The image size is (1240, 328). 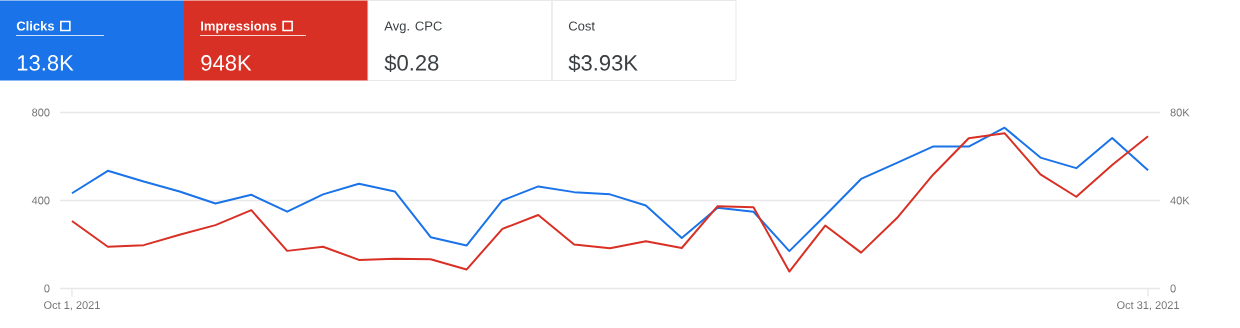 I want to click on text: Cost, so click(x=581, y=26).